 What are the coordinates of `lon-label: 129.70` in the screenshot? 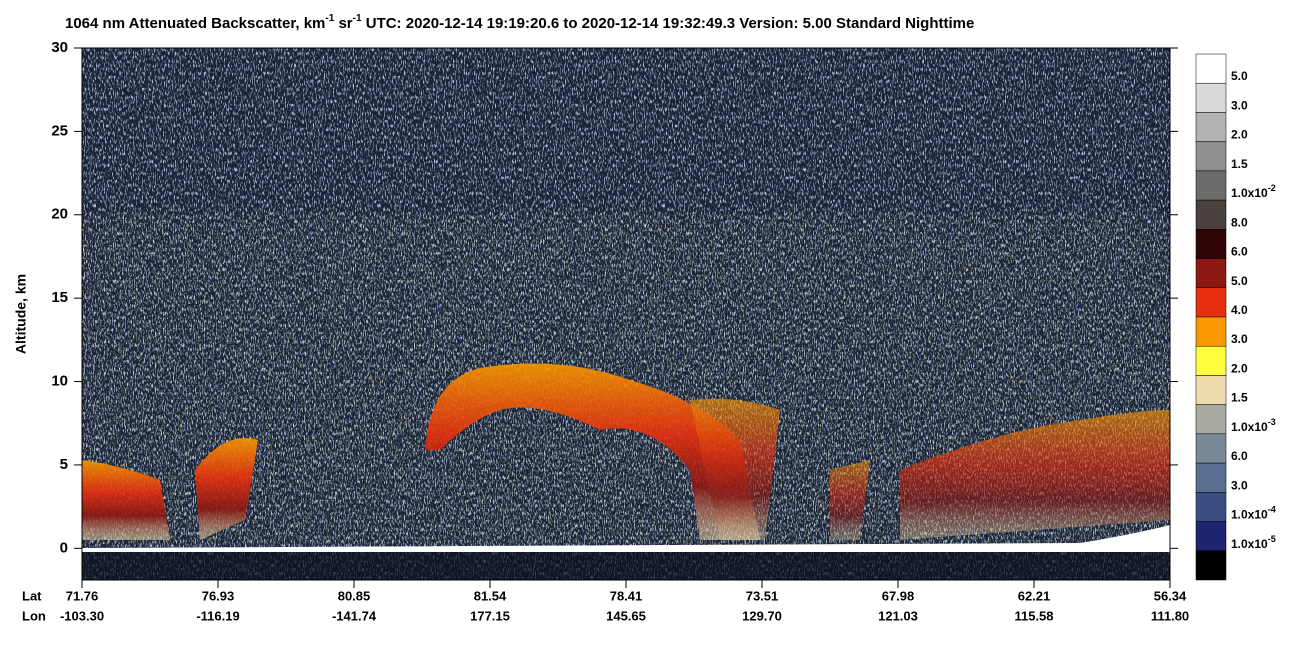 It's located at (762, 615).